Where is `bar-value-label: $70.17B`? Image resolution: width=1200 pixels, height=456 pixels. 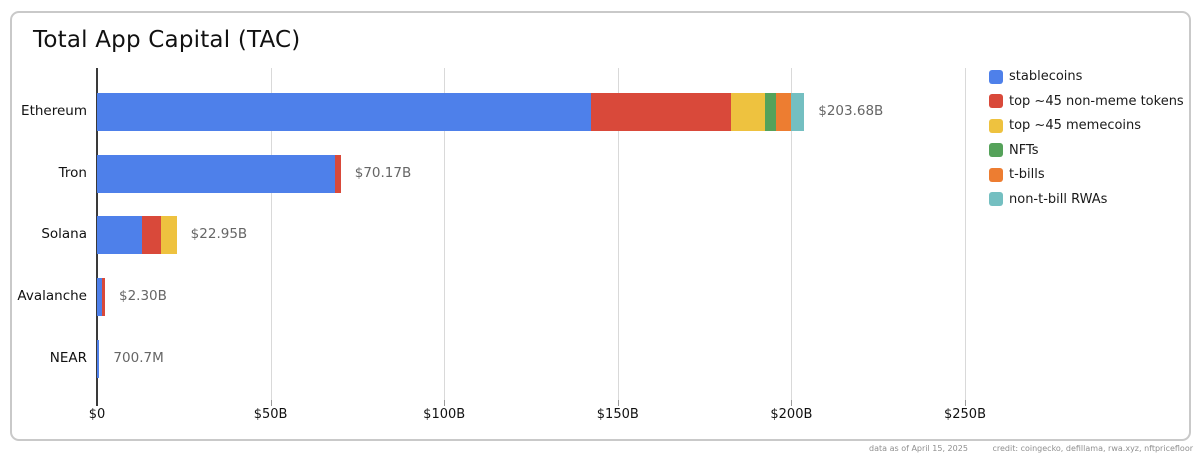
bar-value-label: $70.17B is located at coordinates (383, 172).